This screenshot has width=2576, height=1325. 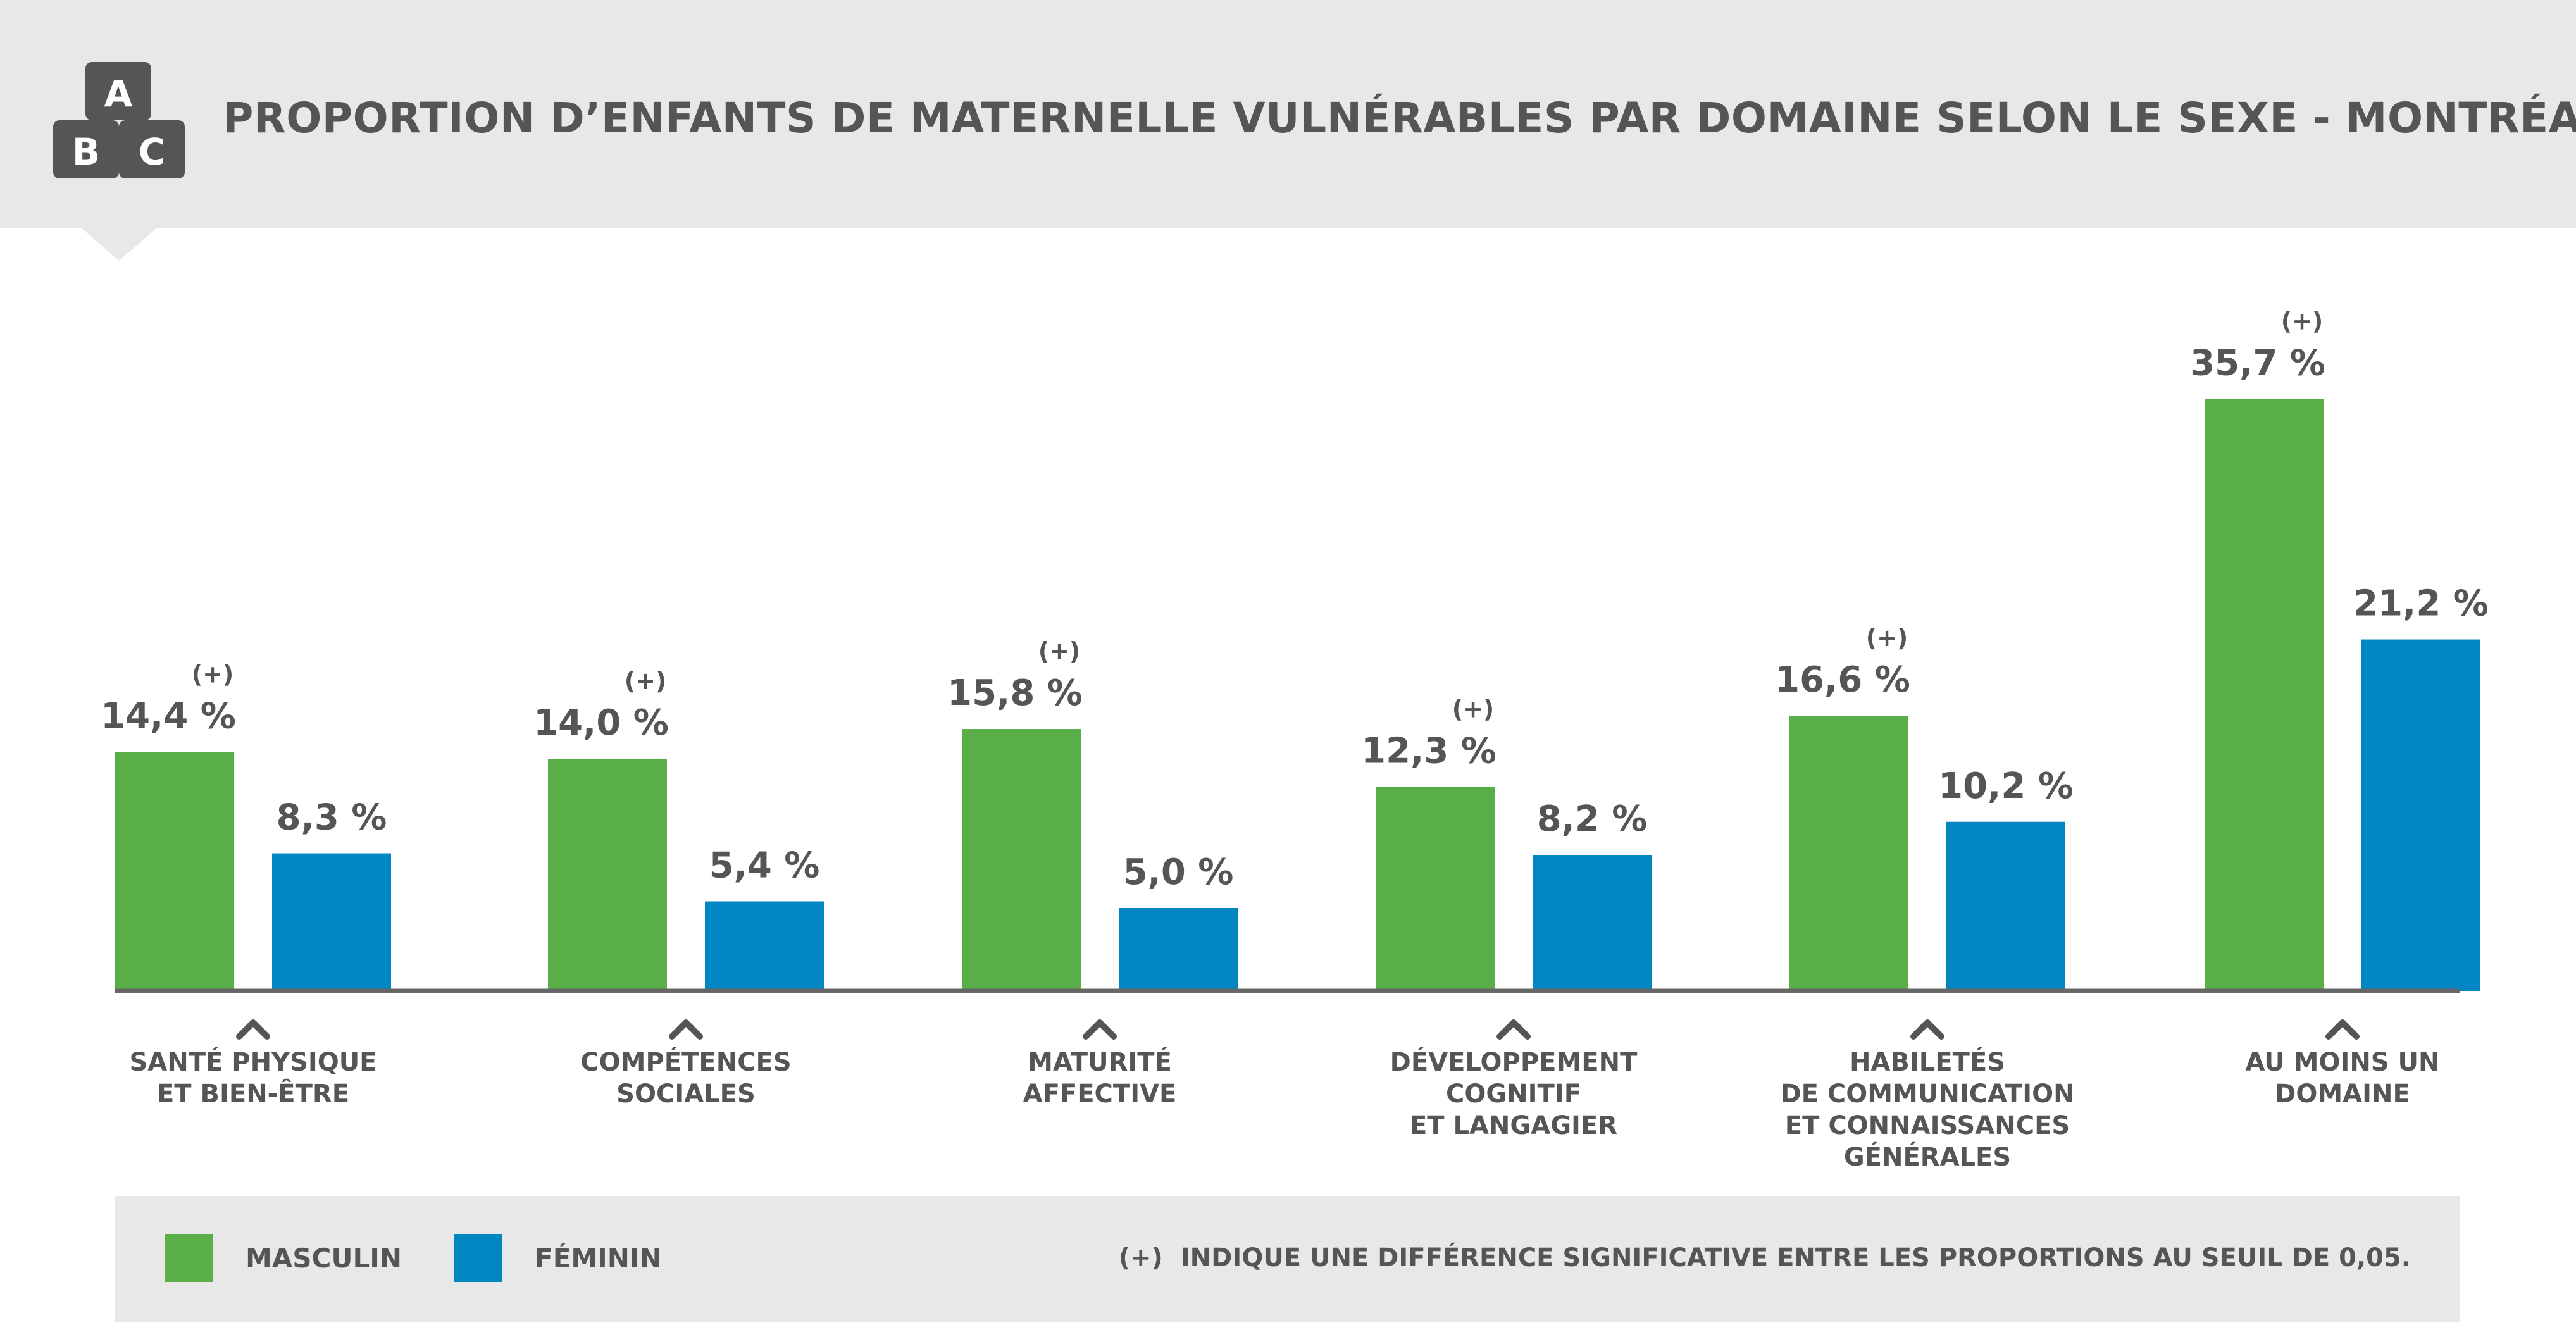 What do you see at coordinates (478, 1258) in the screenshot?
I see `legend-swatch-feminin` at bounding box center [478, 1258].